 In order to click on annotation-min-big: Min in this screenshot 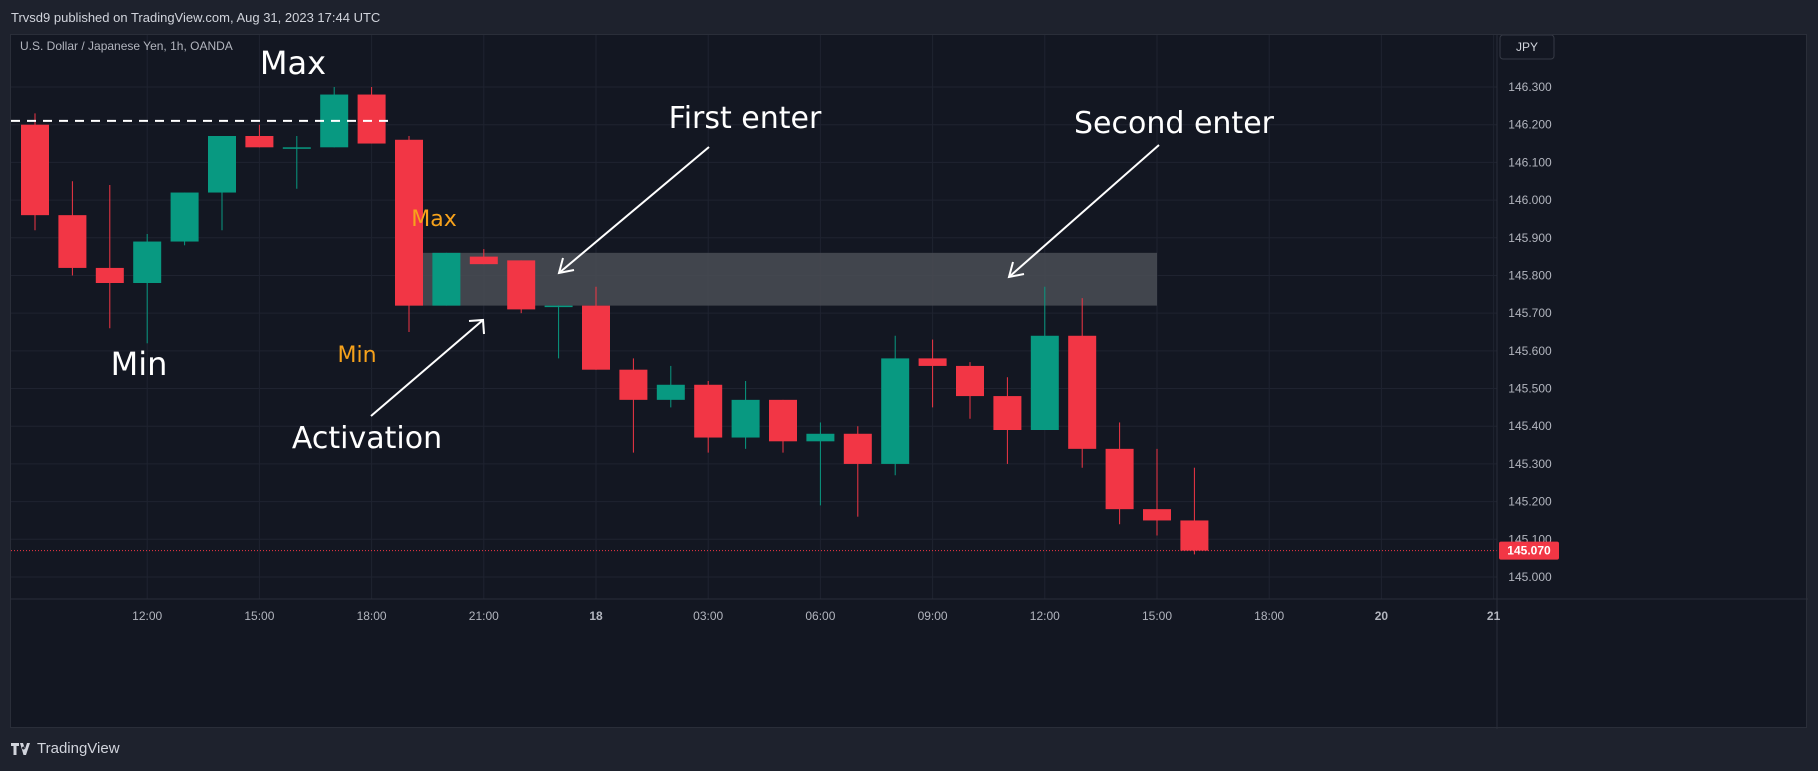, I will do `click(139, 364)`.